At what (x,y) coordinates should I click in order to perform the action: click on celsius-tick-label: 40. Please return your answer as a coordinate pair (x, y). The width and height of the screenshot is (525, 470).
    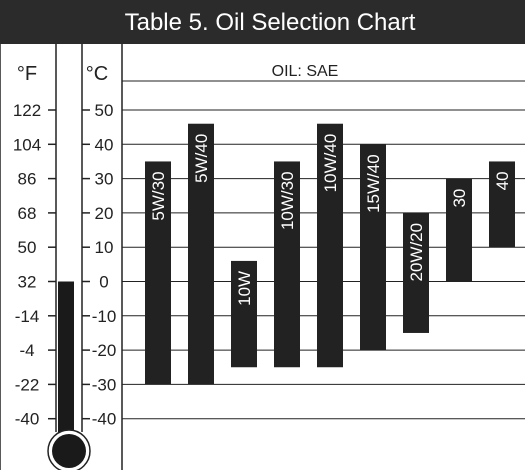
    Looking at the image, I should click on (104, 144).